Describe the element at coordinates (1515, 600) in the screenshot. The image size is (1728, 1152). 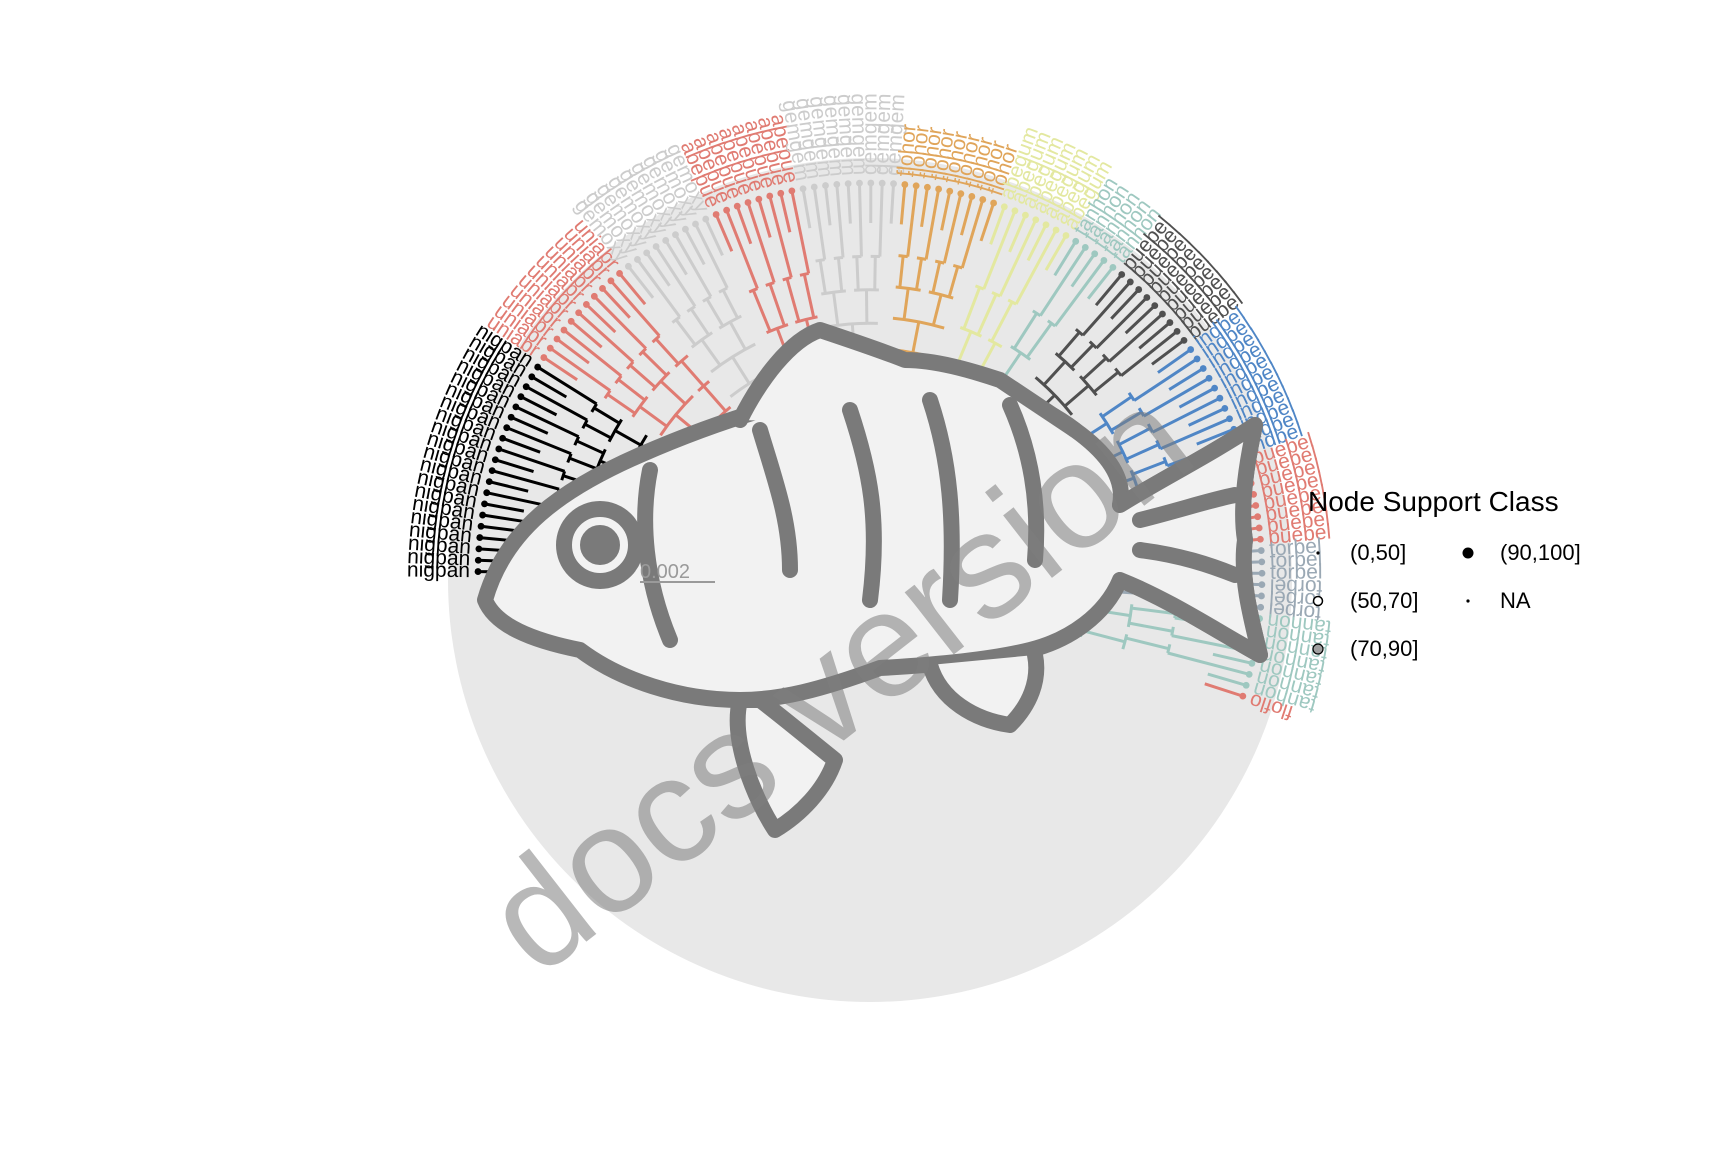
I see `legend-label: NA` at that location.